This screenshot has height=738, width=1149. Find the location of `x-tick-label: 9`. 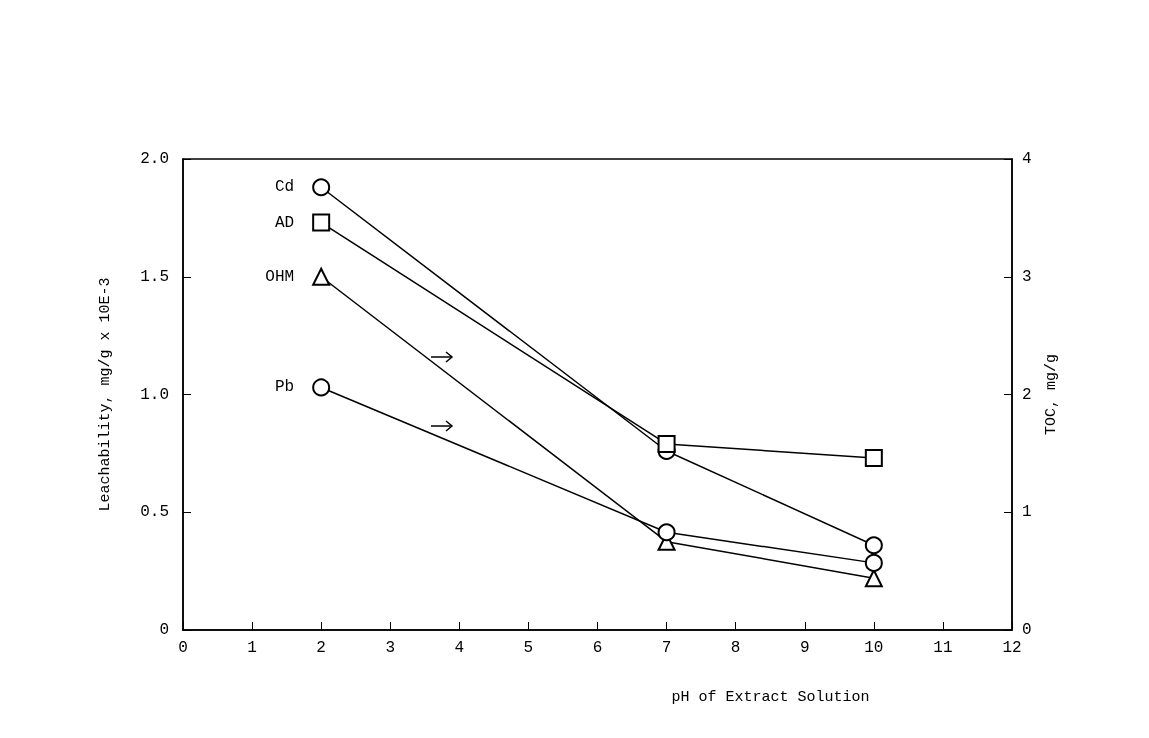

x-tick-label: 9 is located at coordinates (804, 648).